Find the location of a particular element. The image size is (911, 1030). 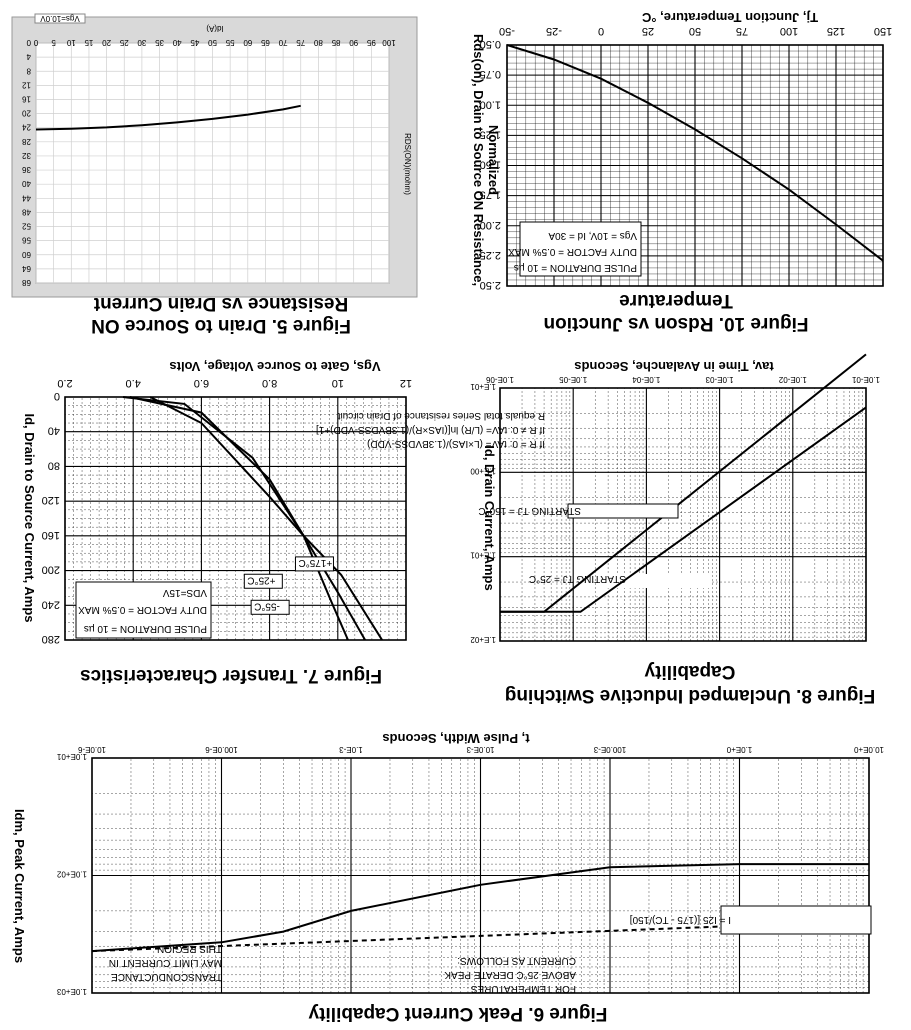

fig5-y-tick: 0 is located at coordinates (28, 42).